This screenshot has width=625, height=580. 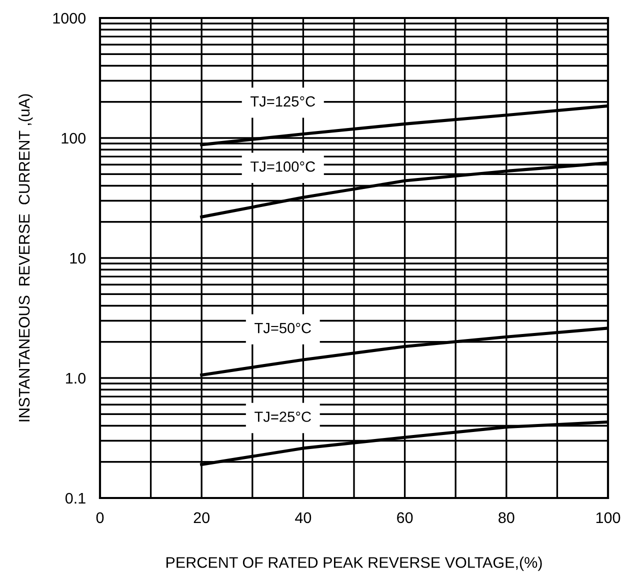 What do you see at coordinates (282, 417) in the screenshot?
I see `series-label: TJ=25°C` at bounding box center [282, 417].